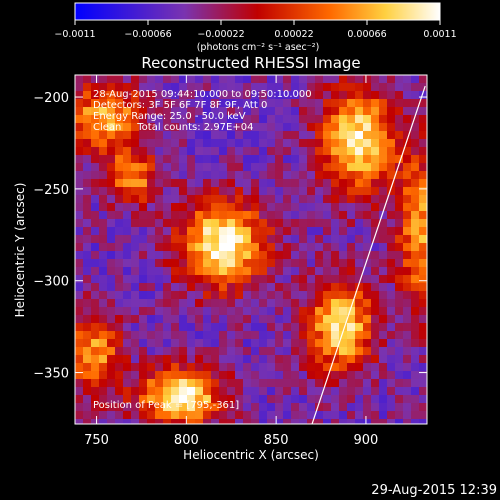 This screenshot has height=500, width=500. I want to click on annotation-detectors: Detectors: 3F 5F 6F 7F 8F 9F, Att 0, so click(180, 105).